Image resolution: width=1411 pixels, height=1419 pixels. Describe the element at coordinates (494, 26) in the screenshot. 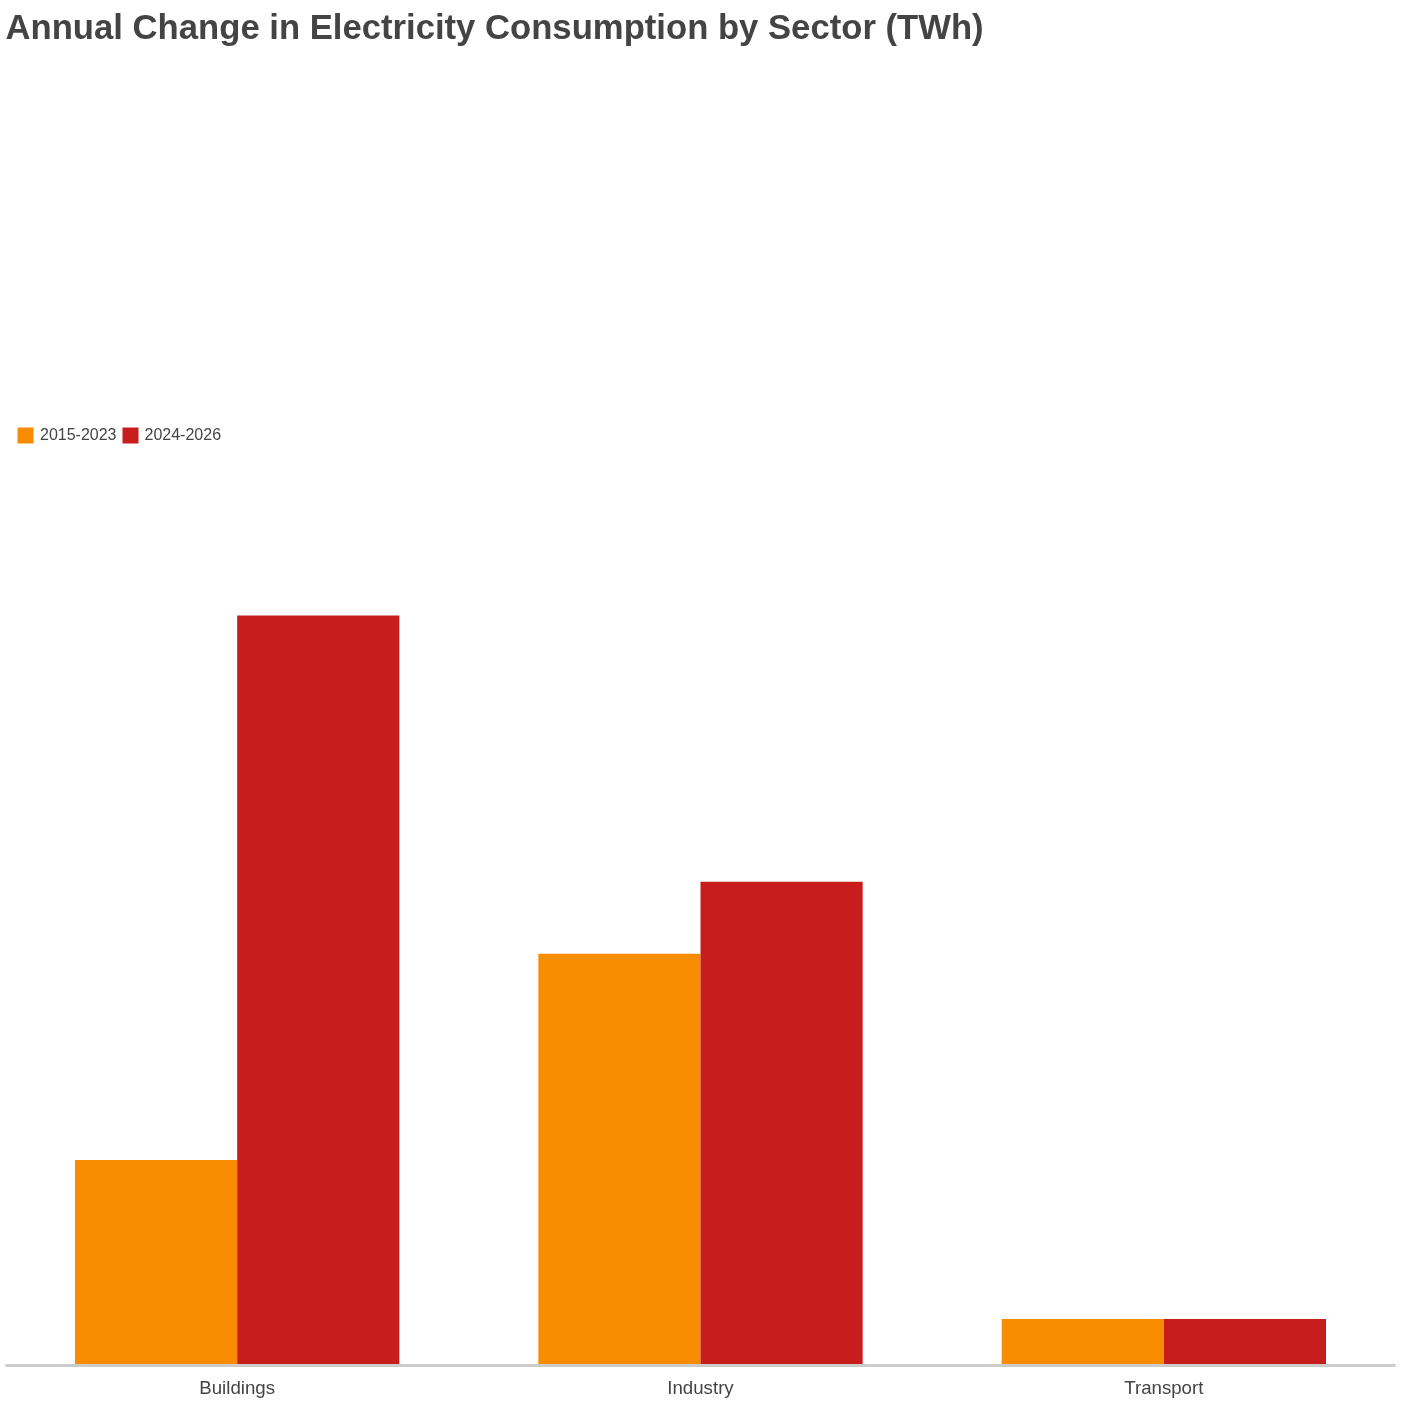

I see `chart-title: Annual Change in Electricity Consumption by Sector (TWh)` at that location.